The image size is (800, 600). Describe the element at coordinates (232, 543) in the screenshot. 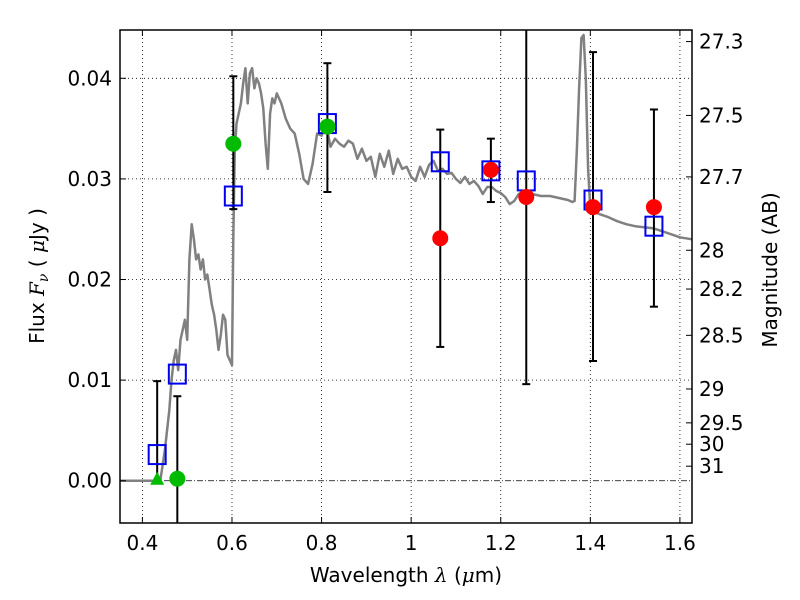

I see `x-tick-label: 0.6` at that location.